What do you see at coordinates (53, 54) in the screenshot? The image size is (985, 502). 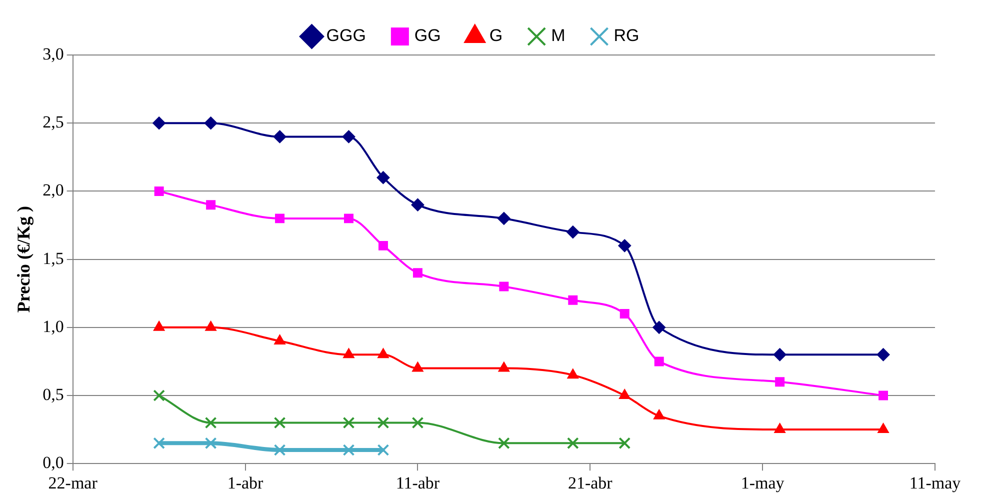 I see `y-tick-label: 3,0` at bounding box center [53, 54].